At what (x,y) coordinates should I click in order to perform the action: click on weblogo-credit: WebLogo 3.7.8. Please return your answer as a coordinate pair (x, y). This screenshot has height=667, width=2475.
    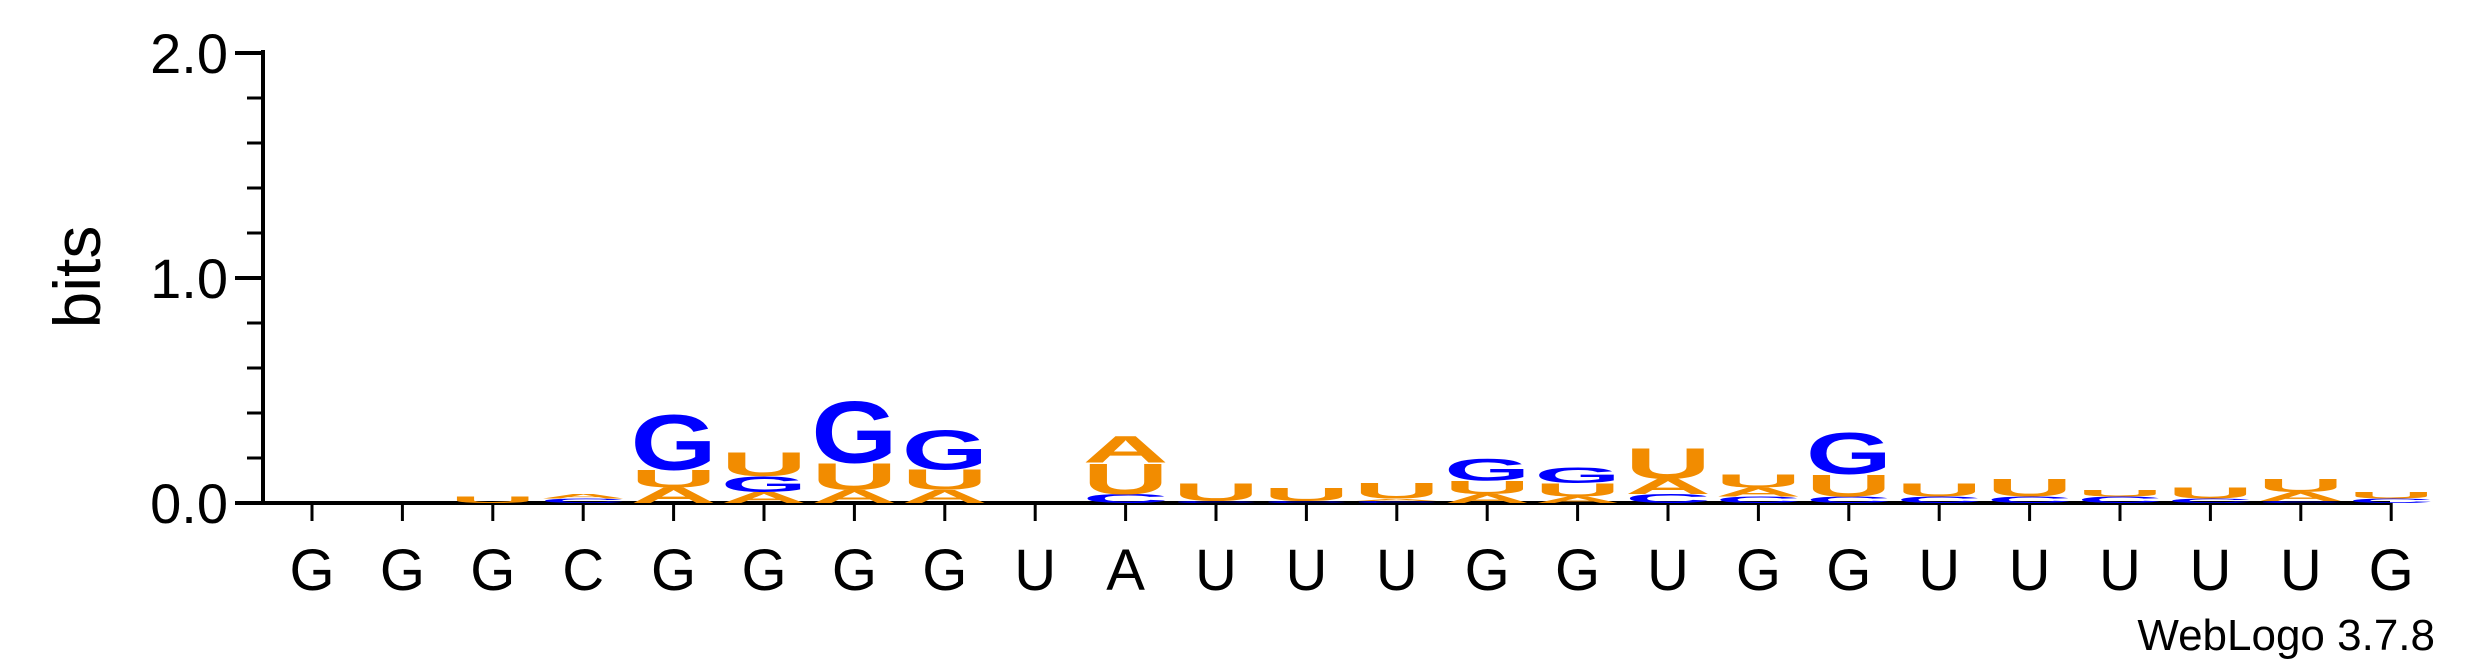
    Looking at the image, I should click on (2286, 635).